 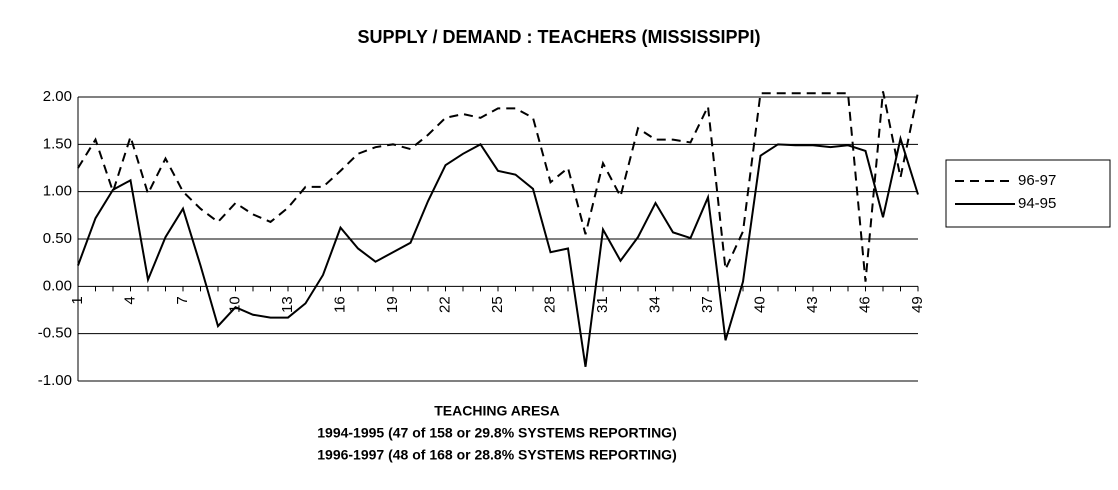 I want to click on x-tick-label: 43, so click(x=812, y=304).